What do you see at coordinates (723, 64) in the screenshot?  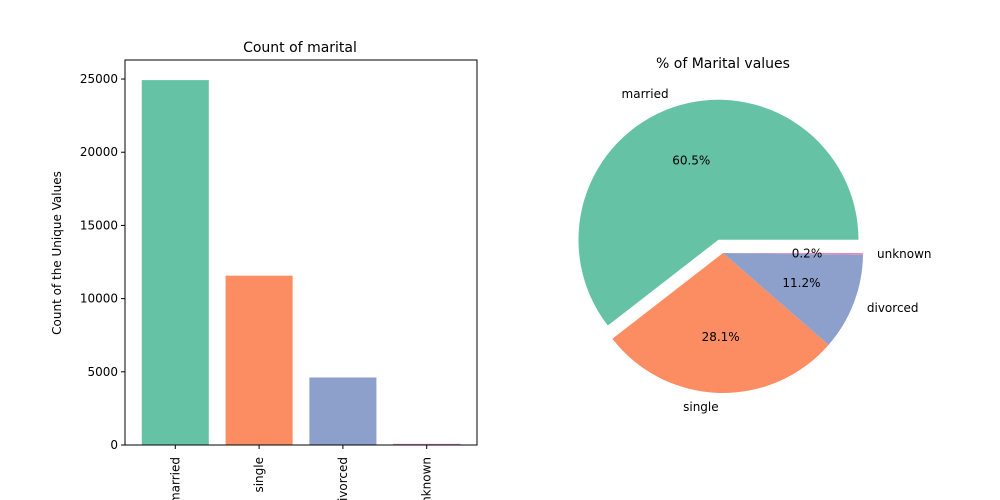 I see `pie-chart-title: % of Marital values` at bounding box center [723, 64].